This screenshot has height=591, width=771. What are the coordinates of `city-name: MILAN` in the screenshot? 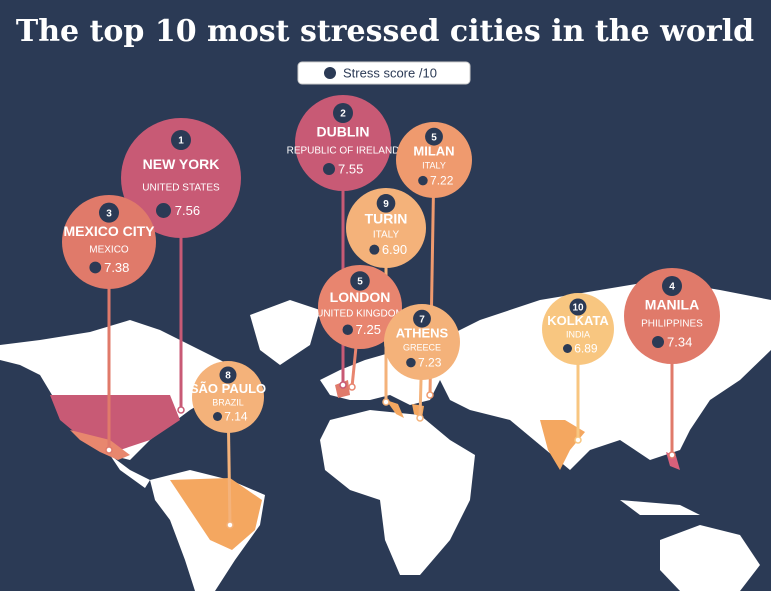 It's located at (433, 151).